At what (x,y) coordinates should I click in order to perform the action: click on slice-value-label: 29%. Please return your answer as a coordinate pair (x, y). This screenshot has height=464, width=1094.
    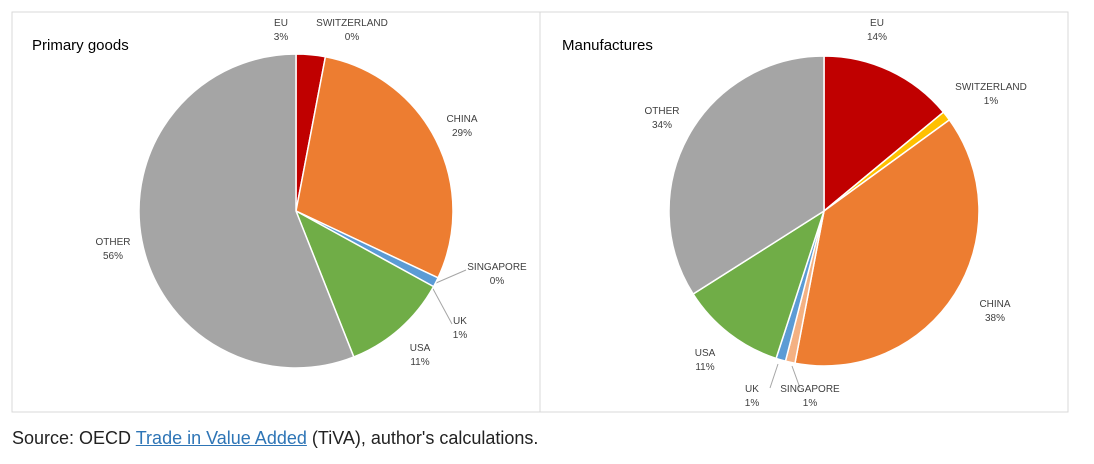
    Looking at the image, I should click on (462, 133).